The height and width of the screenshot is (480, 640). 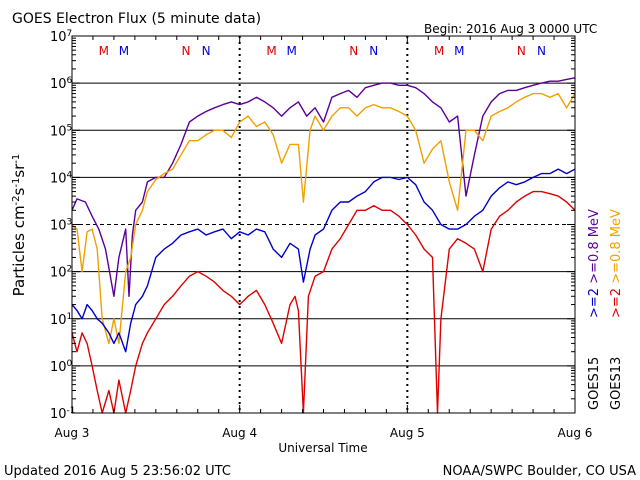 What do you see at coordinates (539, 471) in the screenshot?
I see `source-credit: NOAA/SWPC Boulder, CO USA` at bounding box center [539, 471].